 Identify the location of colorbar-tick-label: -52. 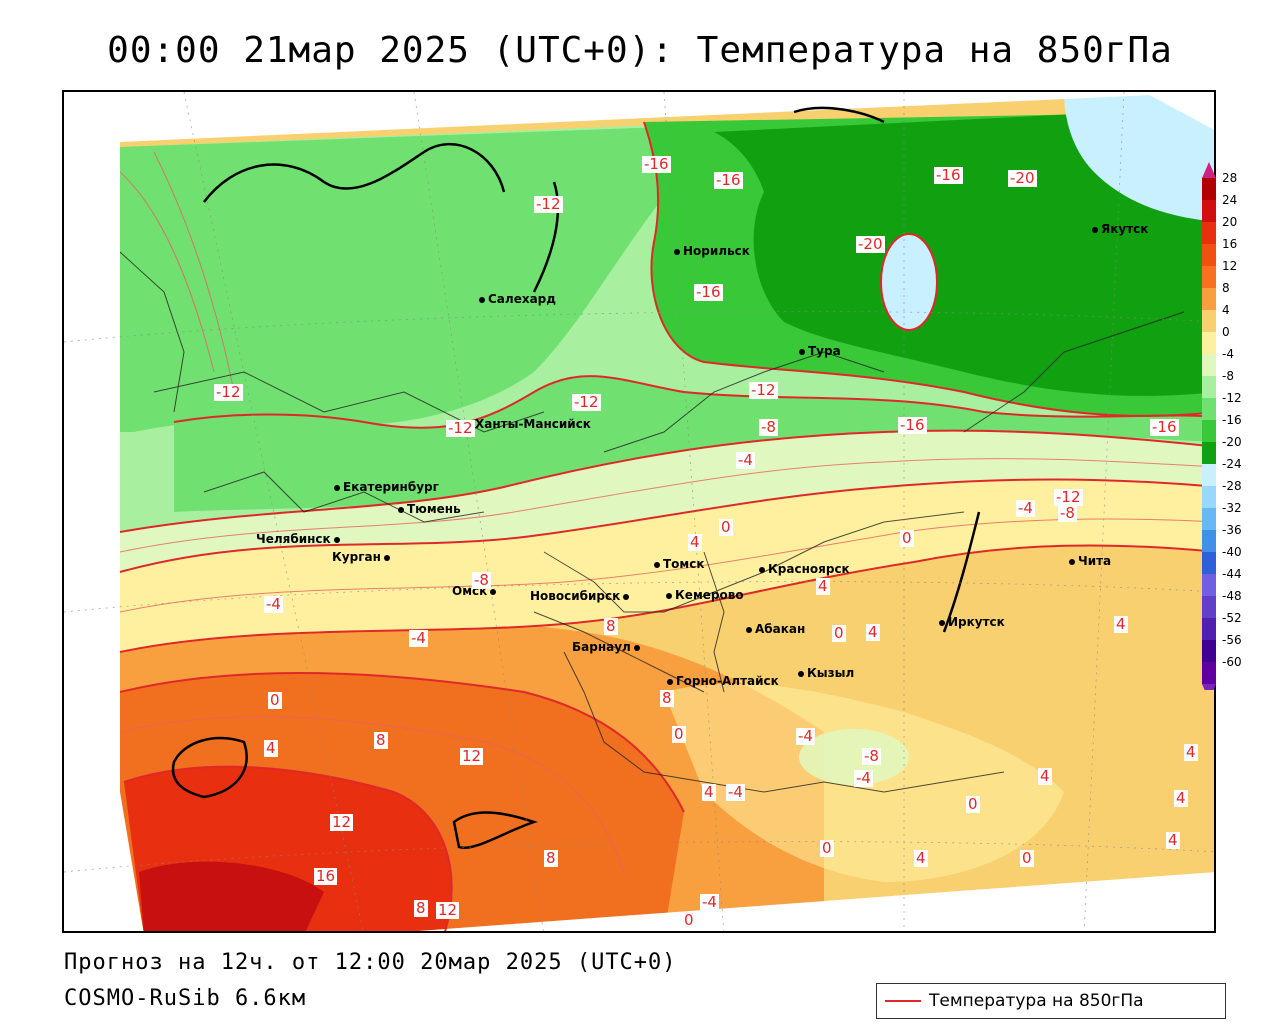
(1232, 618).